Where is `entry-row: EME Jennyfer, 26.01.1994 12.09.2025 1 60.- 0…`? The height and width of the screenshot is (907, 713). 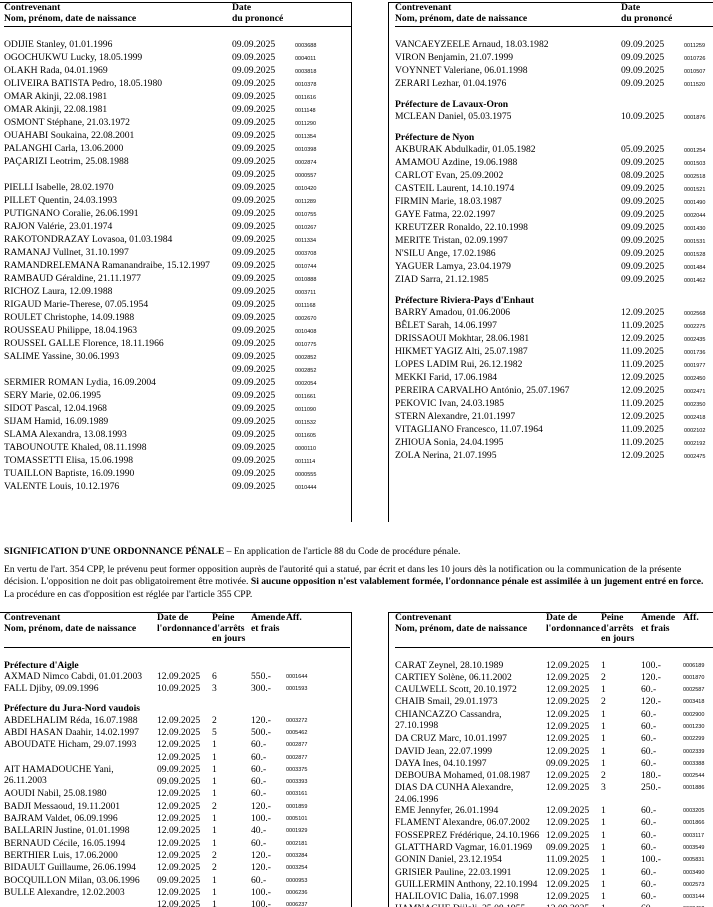 entry-row: EME Jennyfer, 26.01.1994 12.09.2025 1 60.- 0… is located at coordinates (554, 811).